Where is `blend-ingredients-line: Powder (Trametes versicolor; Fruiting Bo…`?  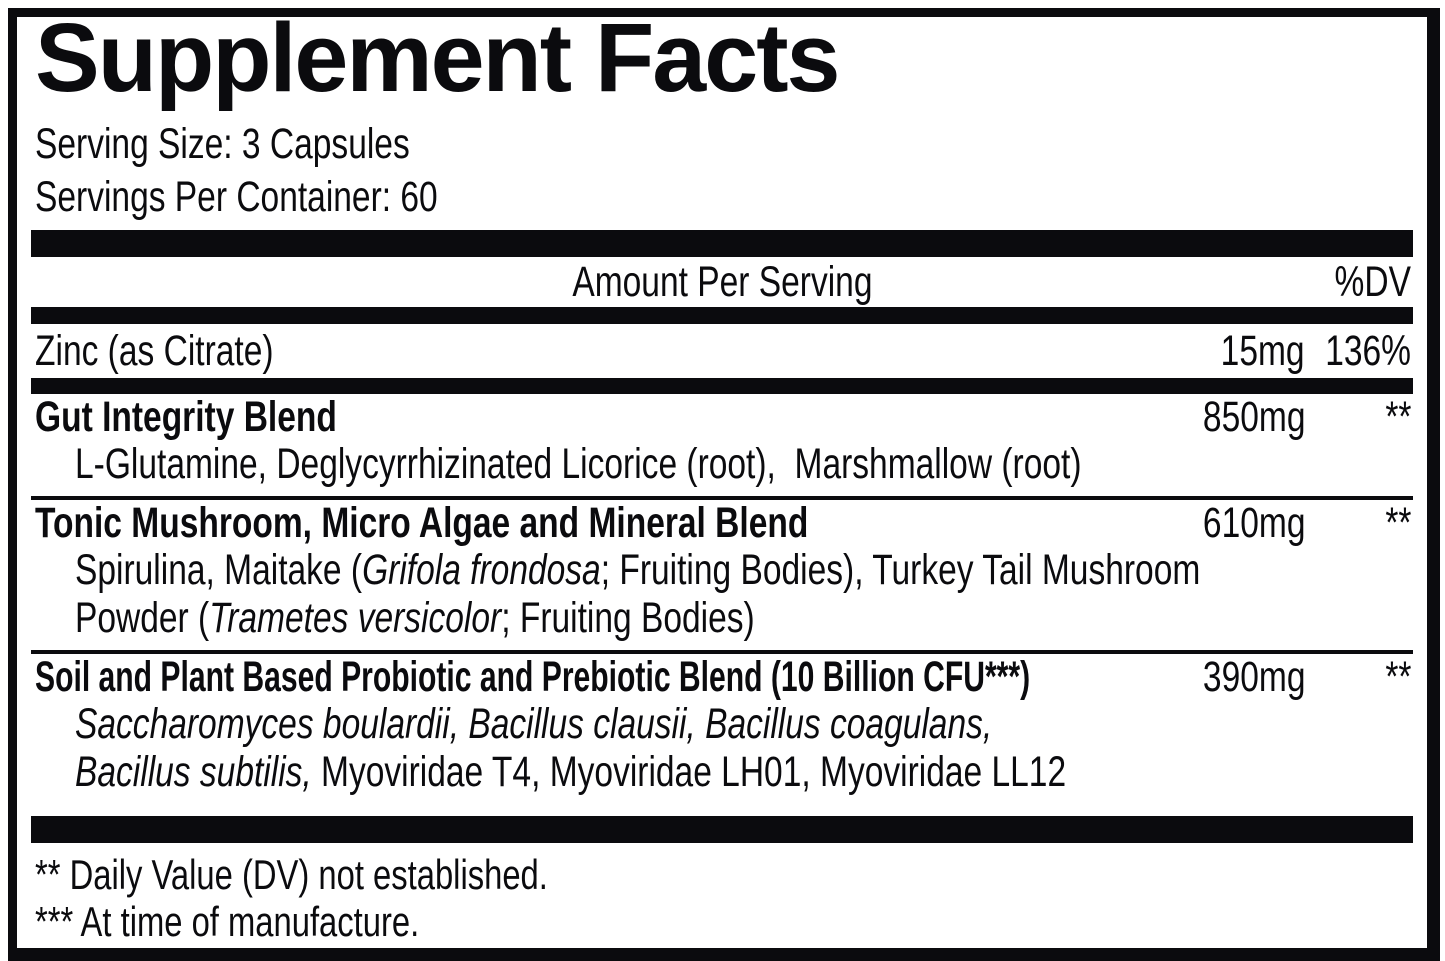 blend-ingredients-line: Powder (Trametes versicolor; Fruiting Bo… is located at coordinates (722, 618).